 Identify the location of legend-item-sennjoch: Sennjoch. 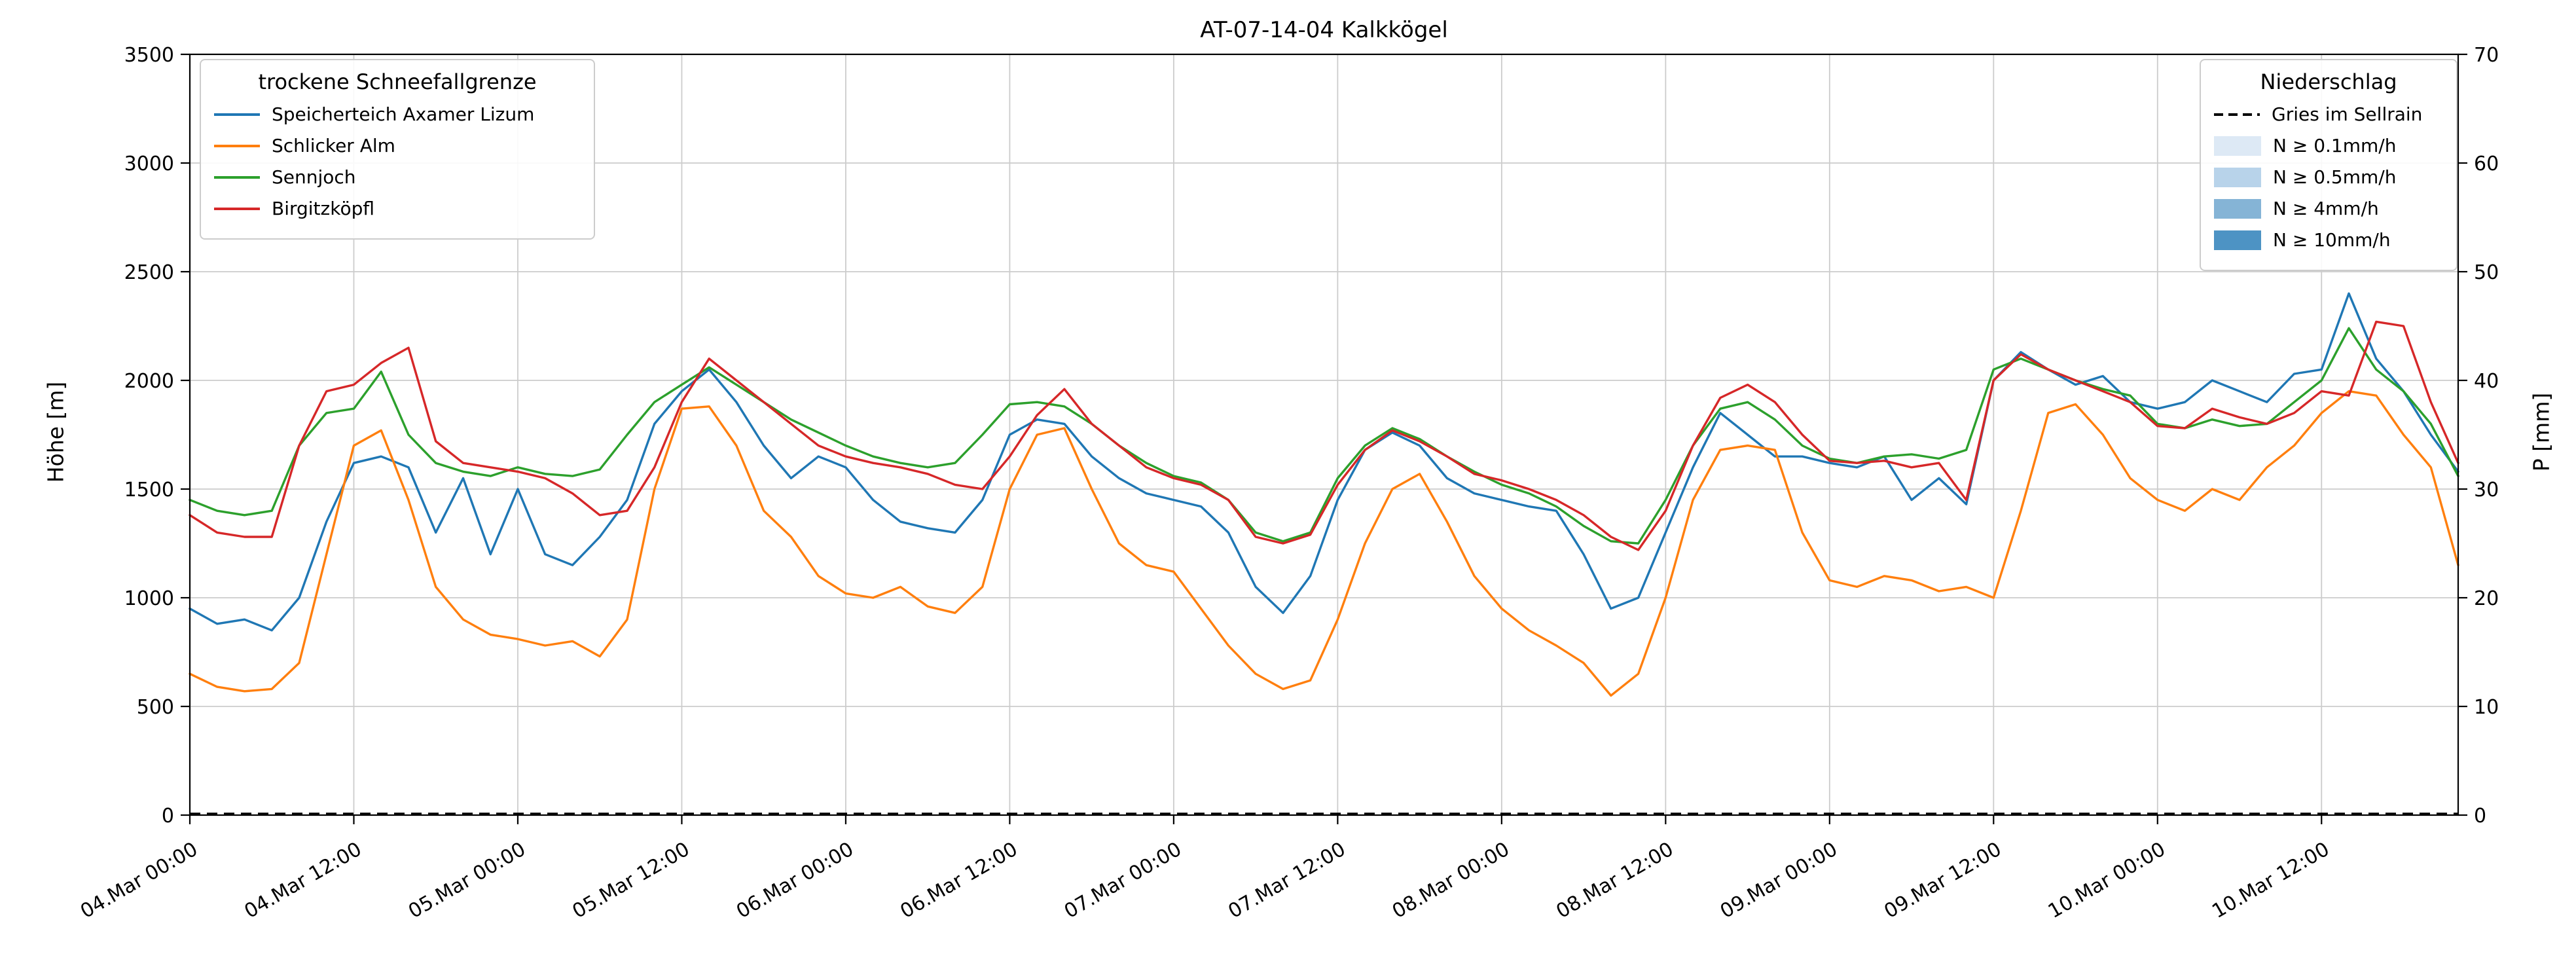
(397, 177).